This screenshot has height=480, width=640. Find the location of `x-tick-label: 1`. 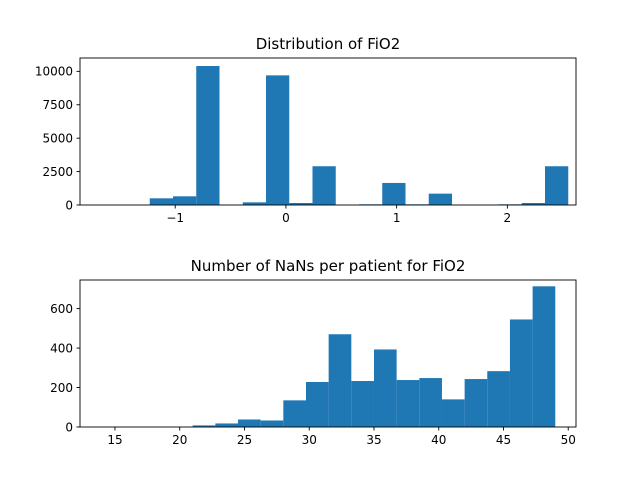

x-tick-label: 1 is located at coordinates (397, 218).